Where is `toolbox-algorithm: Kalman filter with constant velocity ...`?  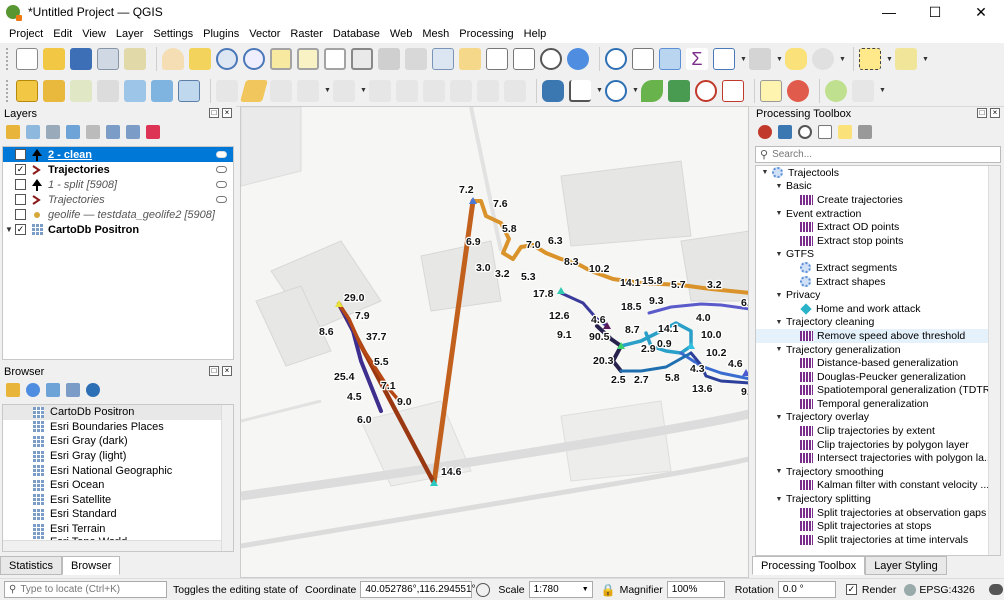 toolbox-algorithm: Kalman filter with constant velocity ... is located at coordinates (878, 486).